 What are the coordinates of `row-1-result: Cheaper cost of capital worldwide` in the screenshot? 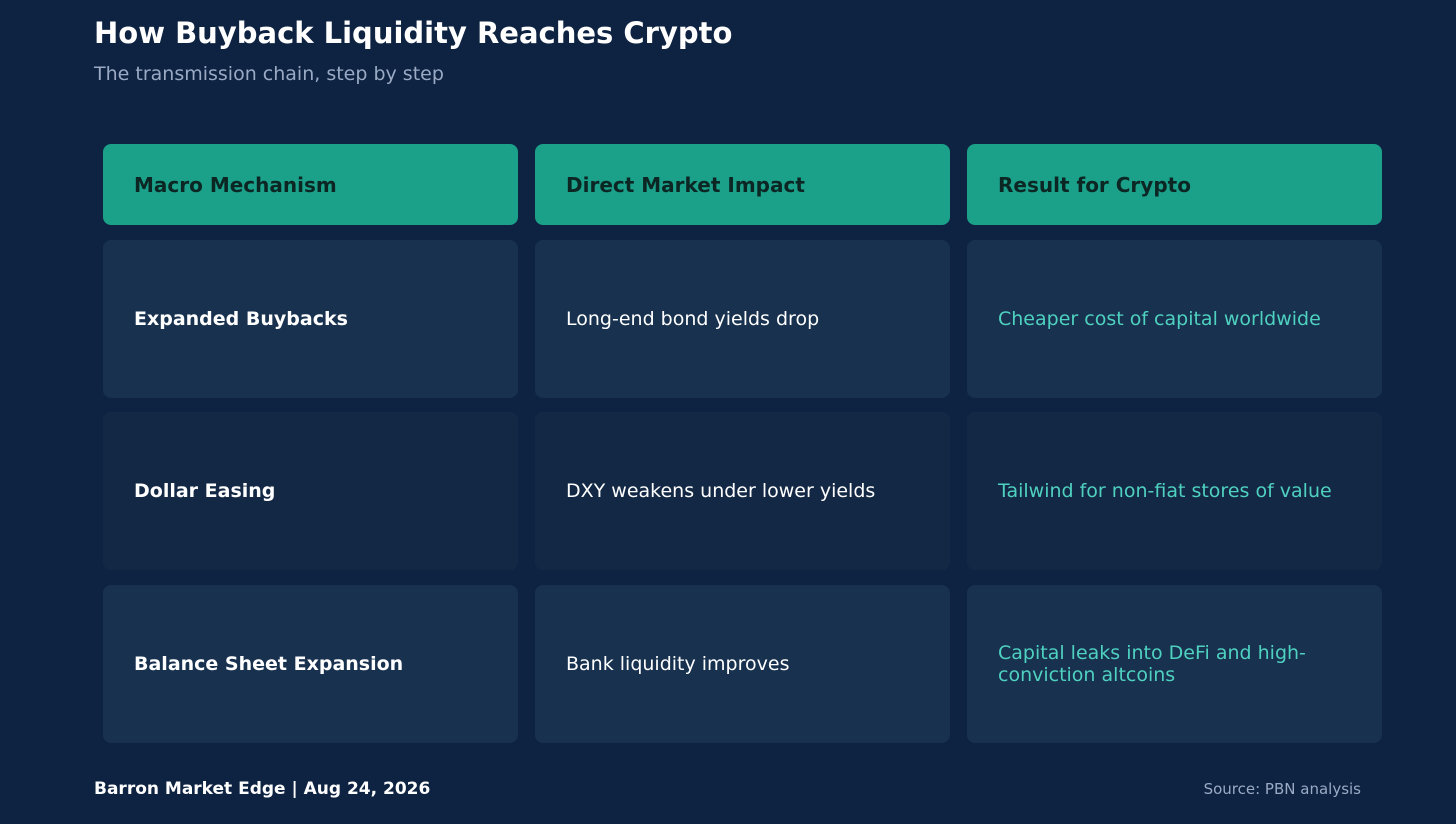 It's located at (1174, 318).